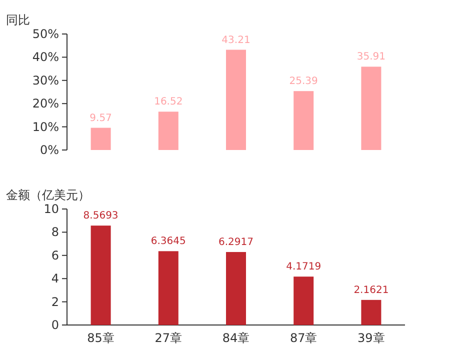 This screenshot has height=350, width=450. I want to click on data-label: 8.5693, so click(100, 216).